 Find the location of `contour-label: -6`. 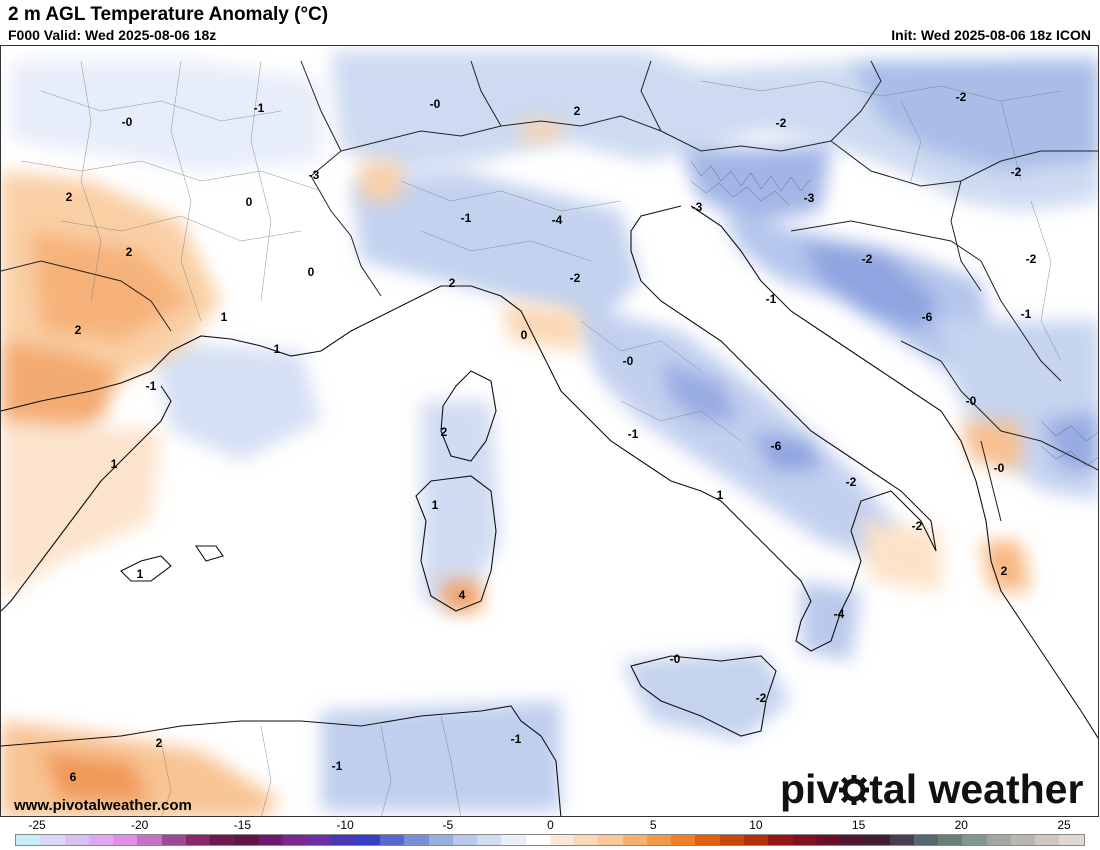

contour-label: -6 is located at coordinates (927, 317).